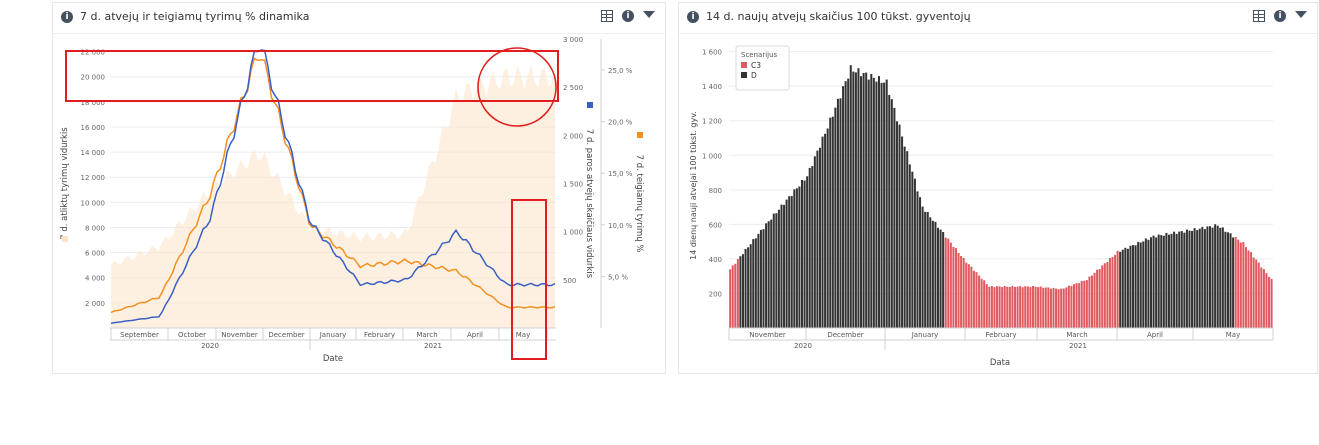  I want to click on legend-label-d: D, so click(754, 75).